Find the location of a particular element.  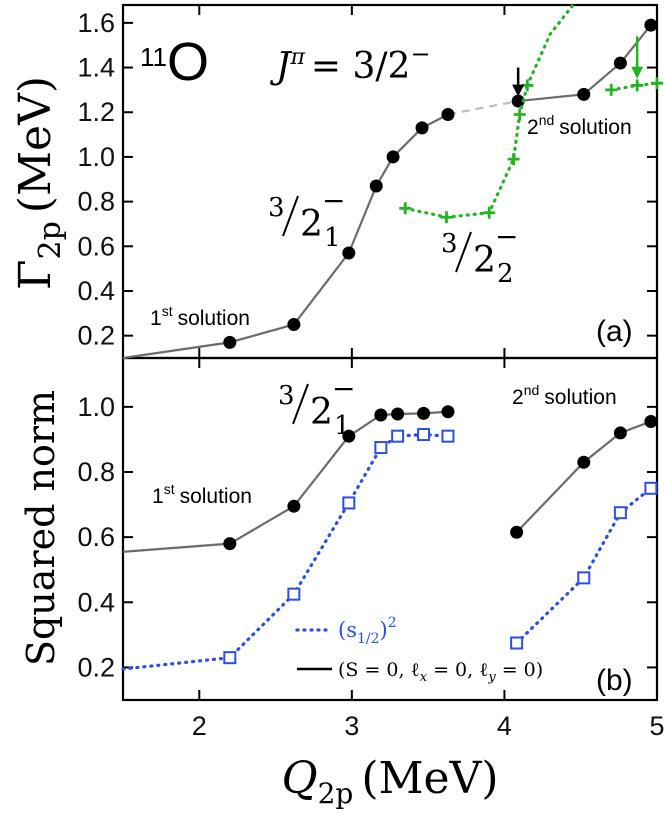

y-tick-label: 1.4 is located at coordinates (96, 68).